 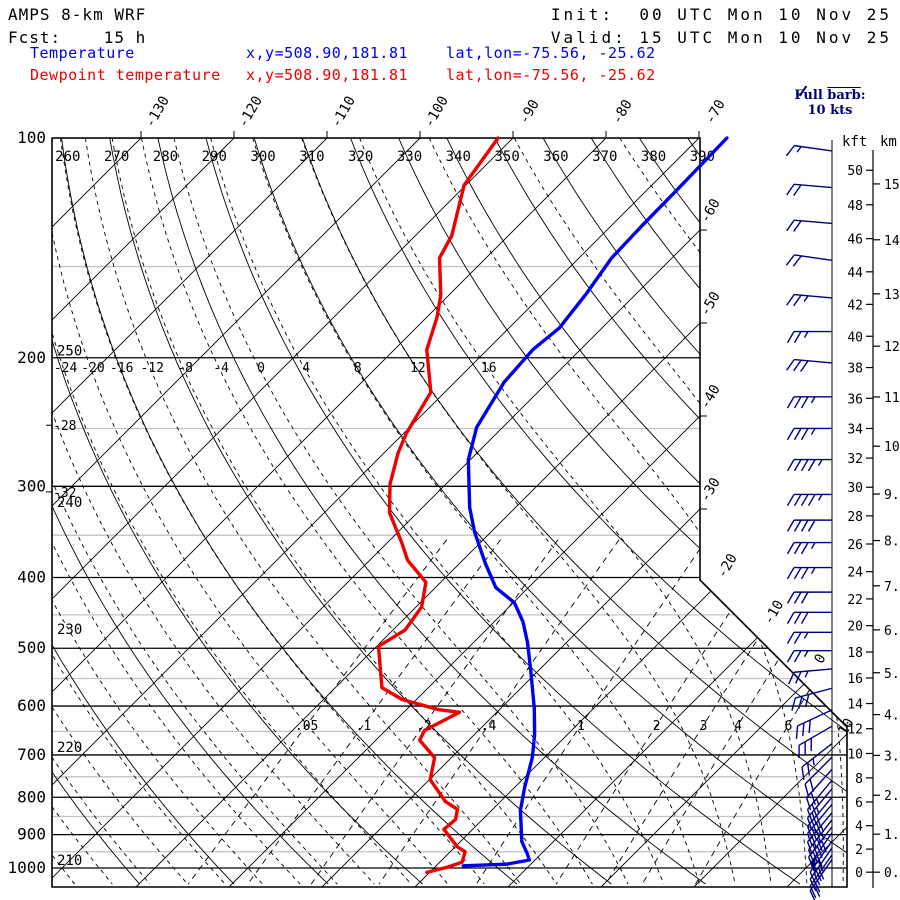 I want to click on svg-text: 12., so click(x=892, y=347).